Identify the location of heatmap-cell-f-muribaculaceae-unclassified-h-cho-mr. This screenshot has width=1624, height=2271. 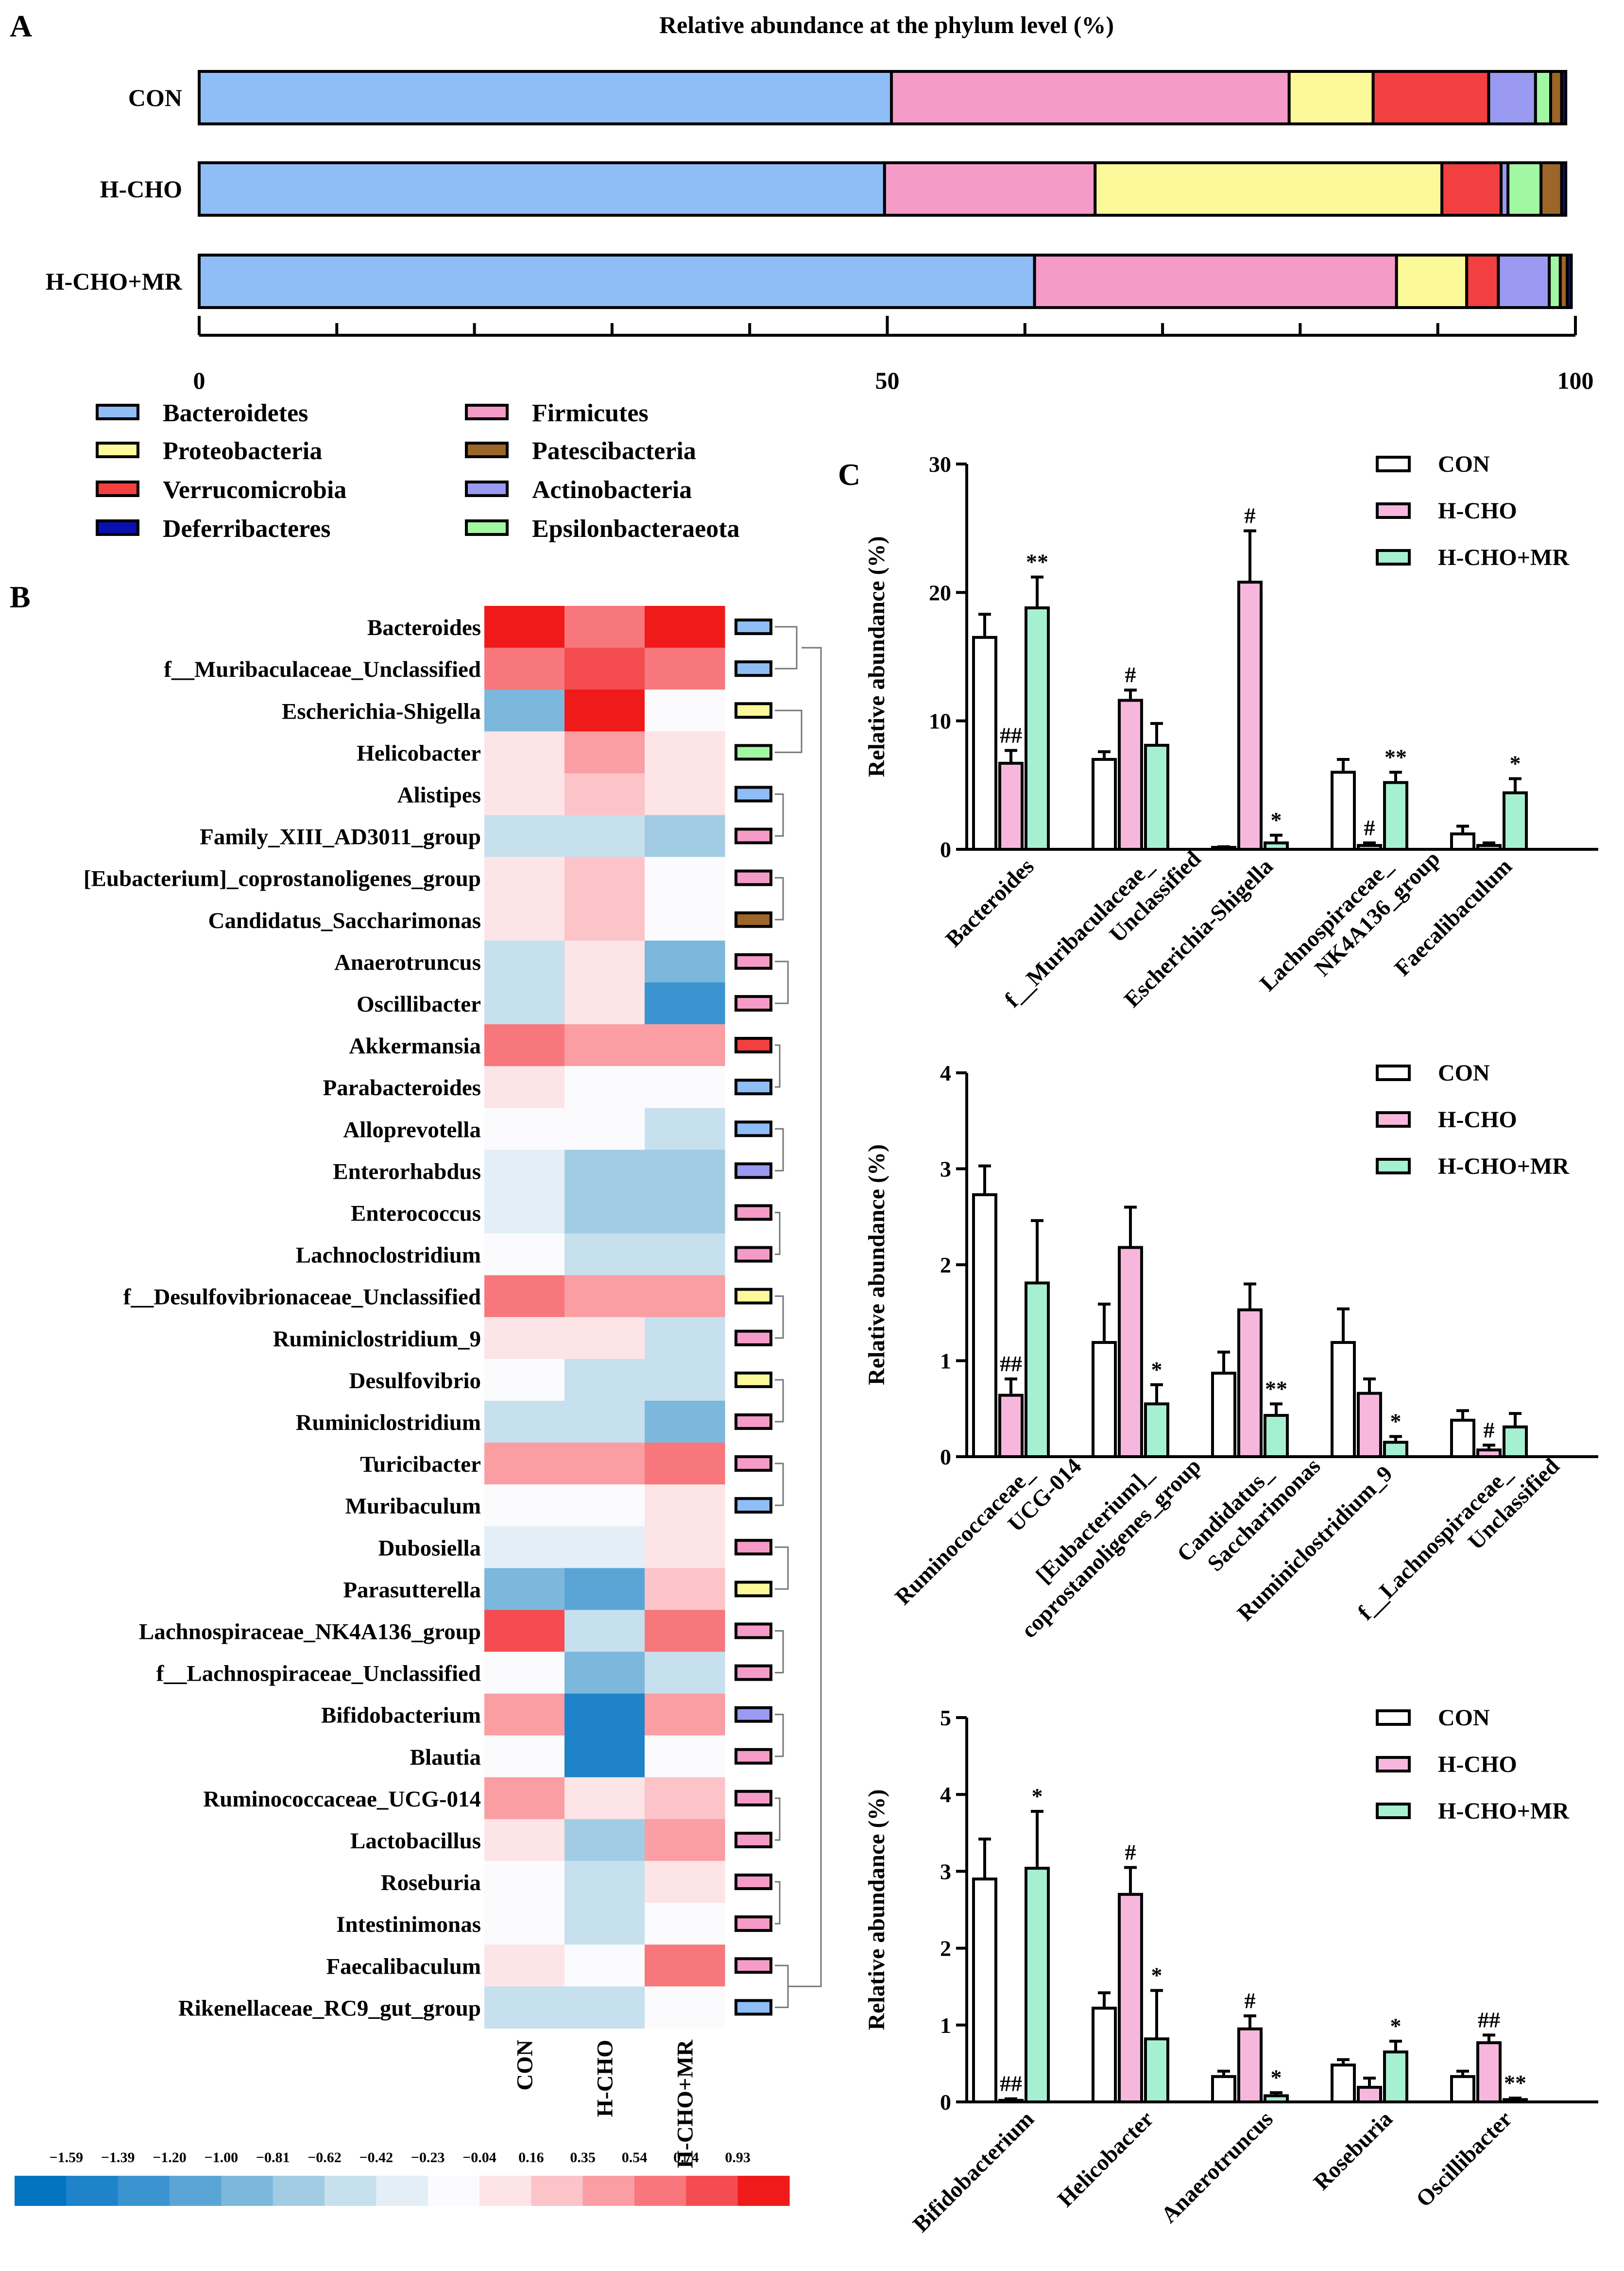
(685, 669).